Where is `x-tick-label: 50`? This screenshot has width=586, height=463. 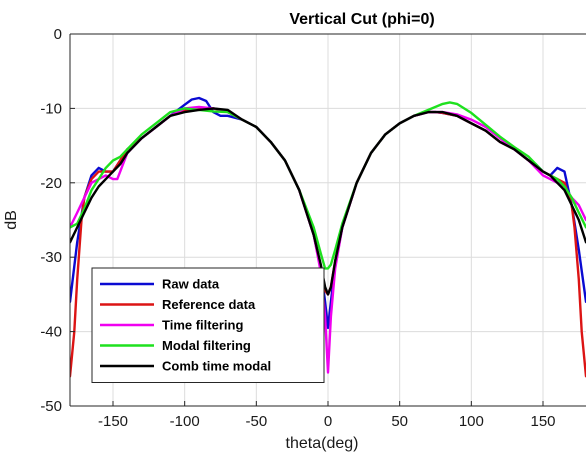 x-tick-label: 50 is located at coordinates (399, 421).